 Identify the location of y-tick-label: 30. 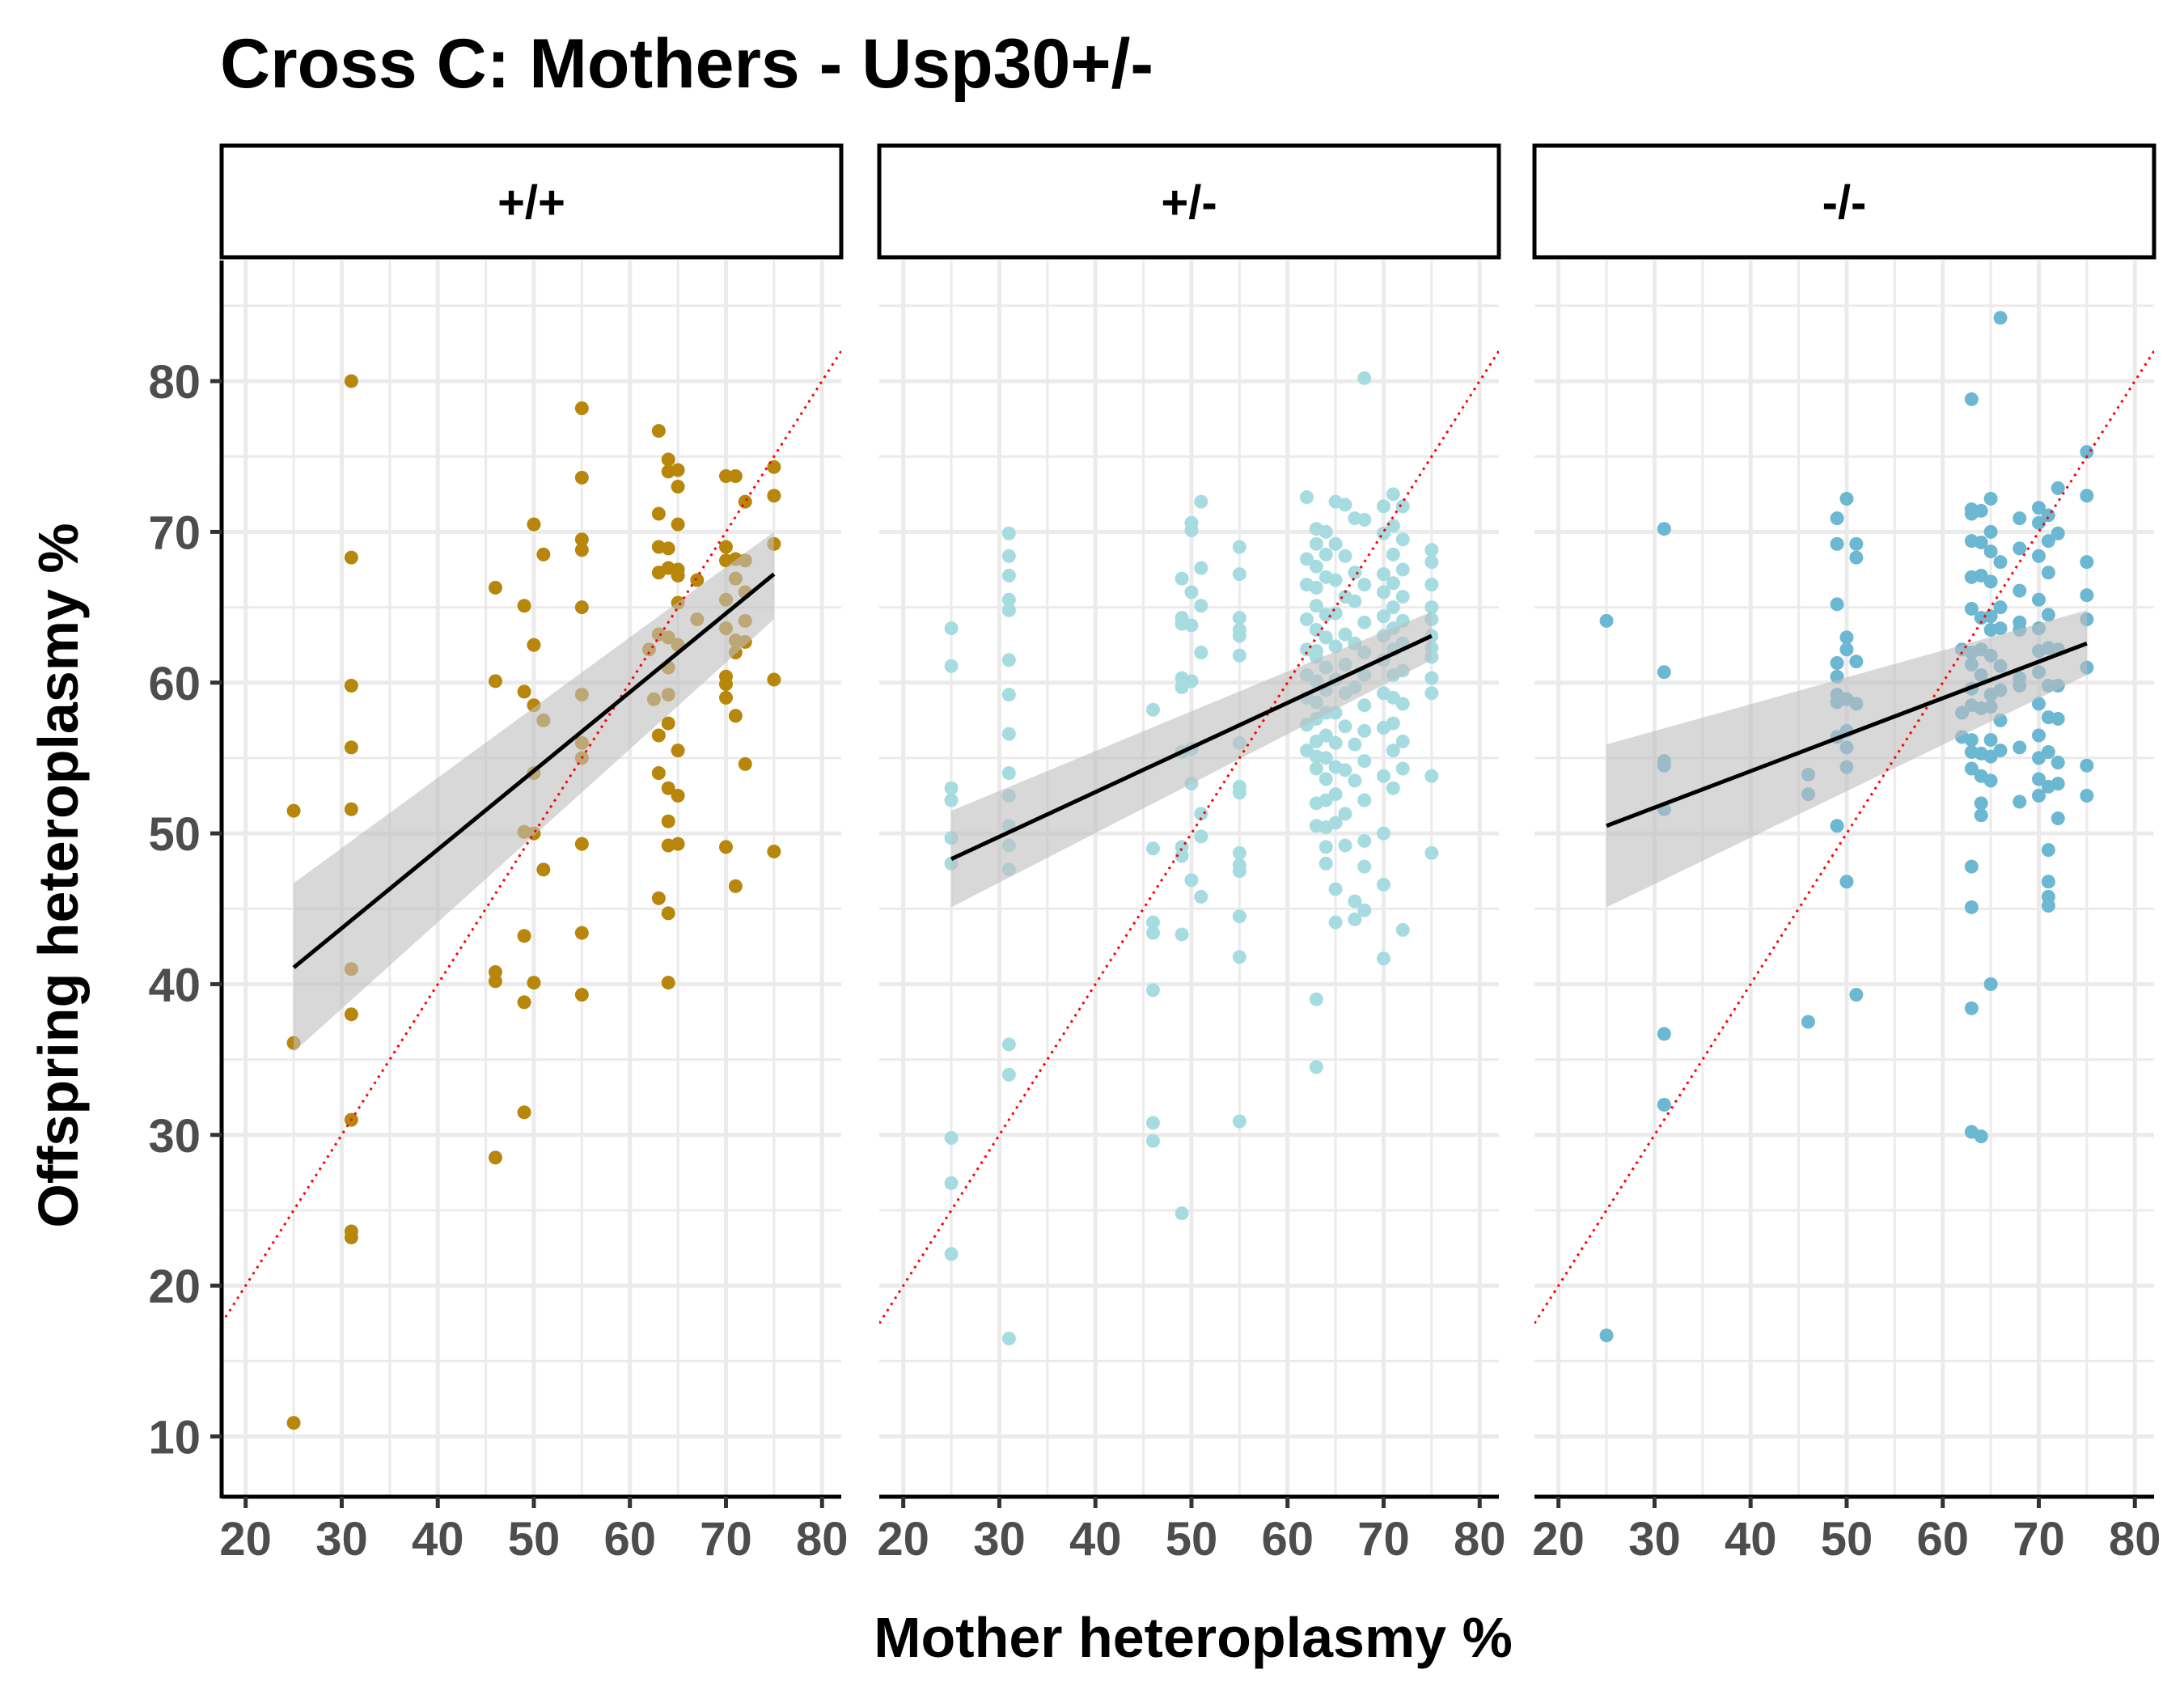
(174, 1136).